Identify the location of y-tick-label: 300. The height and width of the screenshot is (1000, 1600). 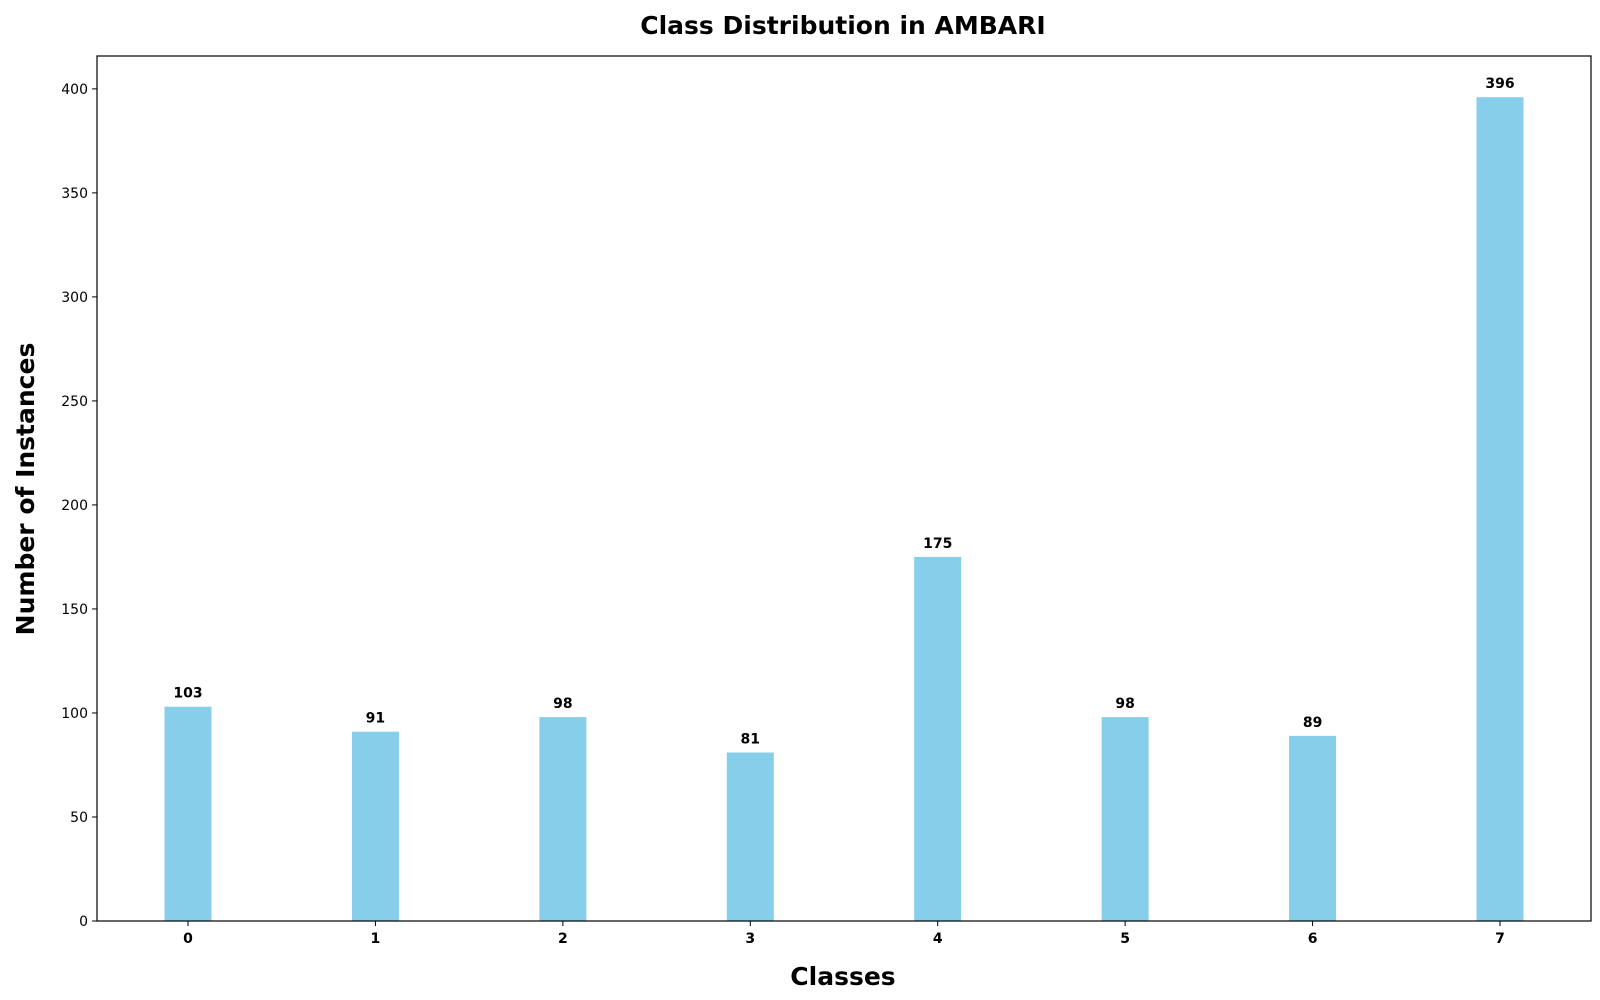
(74, 298).